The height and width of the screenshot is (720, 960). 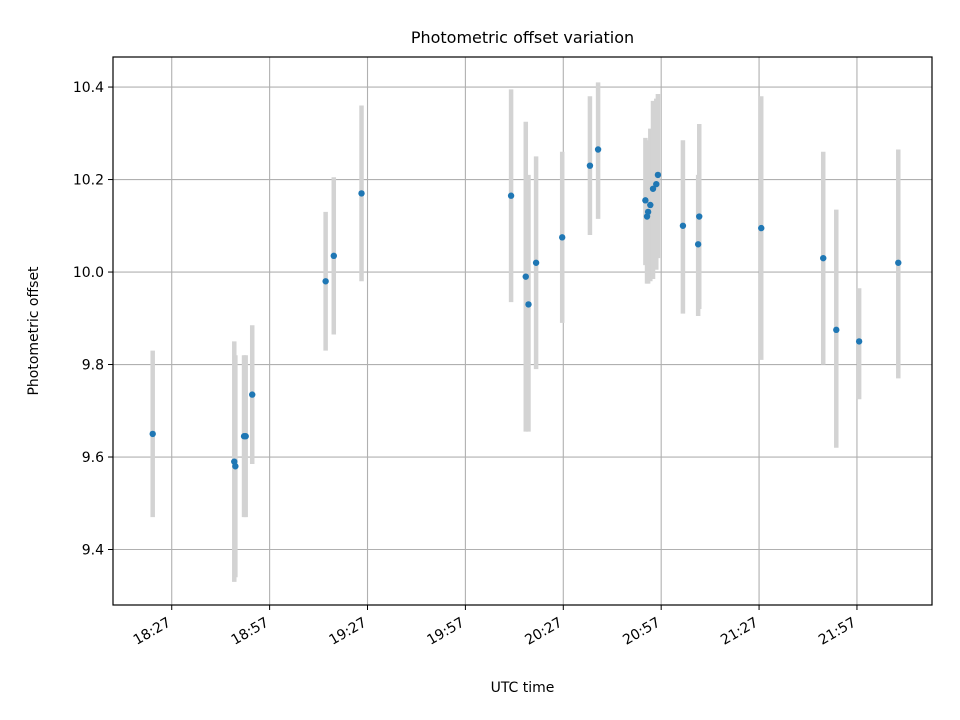 I want to click on y-tick-label: 10.2, so click(x=88, y=181).